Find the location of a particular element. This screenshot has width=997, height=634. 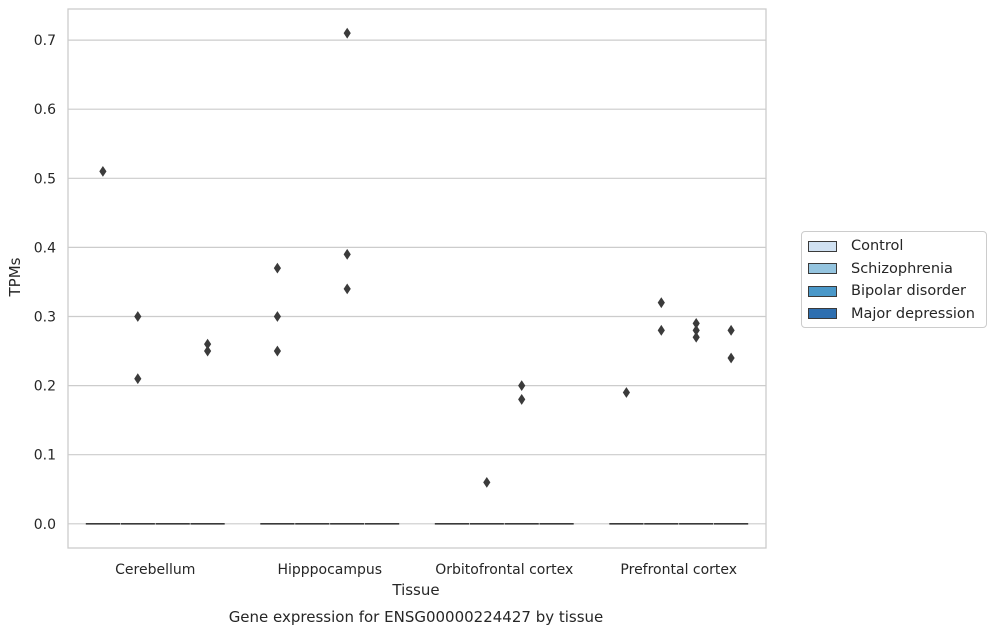

legend-item: Bipolar disorder is located at coordinates (894, 291).